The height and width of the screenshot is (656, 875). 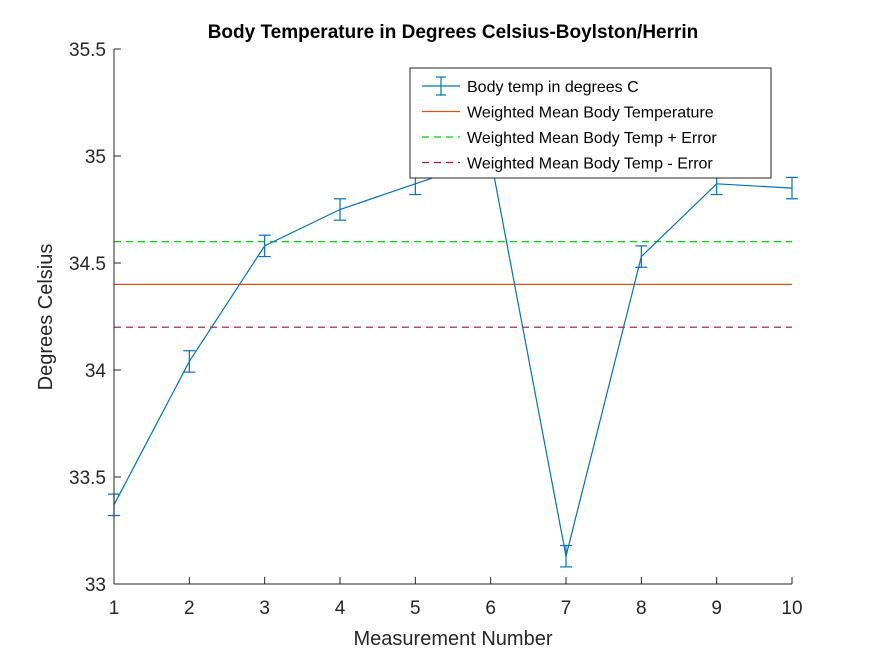 I want to click on legend-entry: Body temp in degrees C, so click(x=530, y=86).